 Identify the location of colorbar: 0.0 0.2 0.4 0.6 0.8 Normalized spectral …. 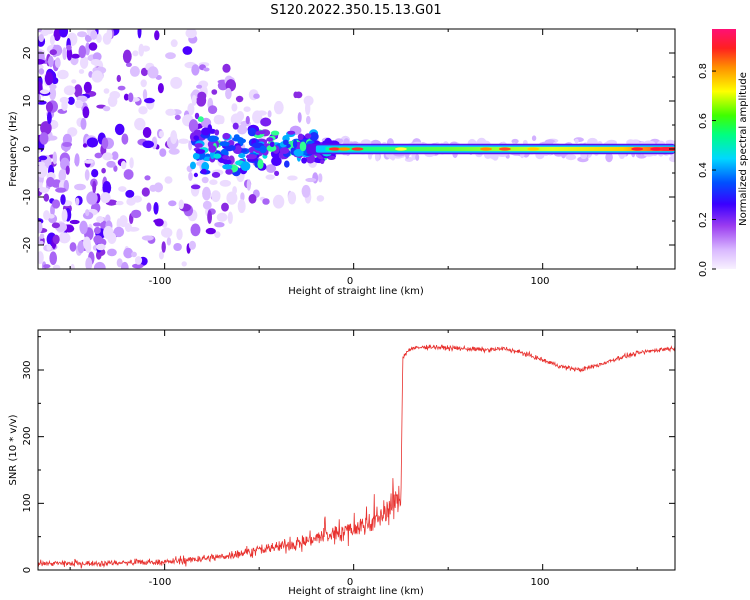
(723, 153).